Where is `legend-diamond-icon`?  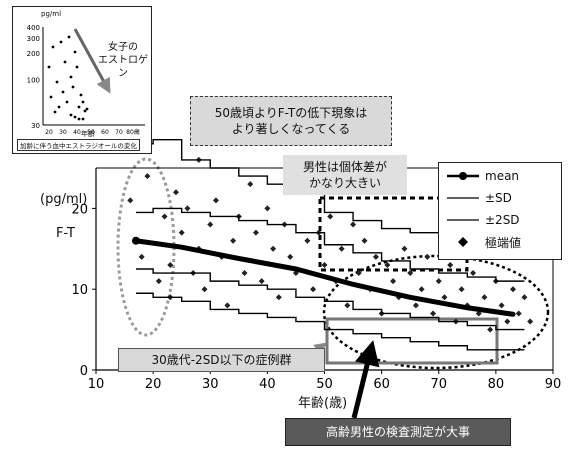
legend-diamond-icon is located at coordinates (463, 242).